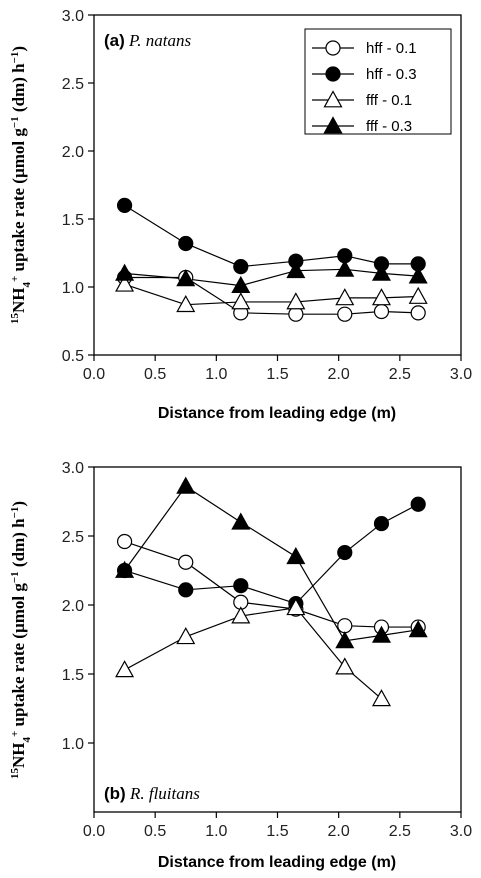 This screenshot has height=878, width=481. I want to click on x-axis-title-a: Distance from leading edge (m), so click(277, 413).